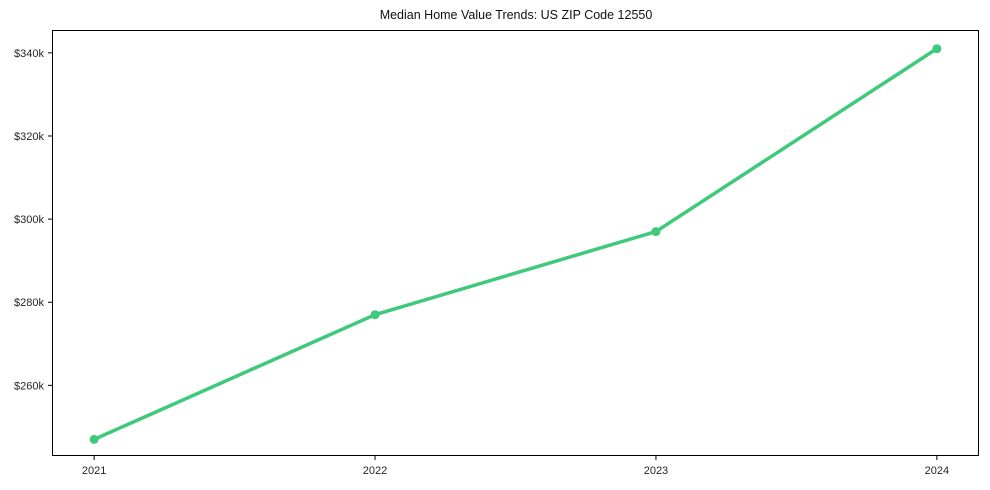 The width and height of the screenshot is (990, 490). Describe the element at coordinates (375, 471) in the screenshot. I see `x-tick-label: 2022` at that location.